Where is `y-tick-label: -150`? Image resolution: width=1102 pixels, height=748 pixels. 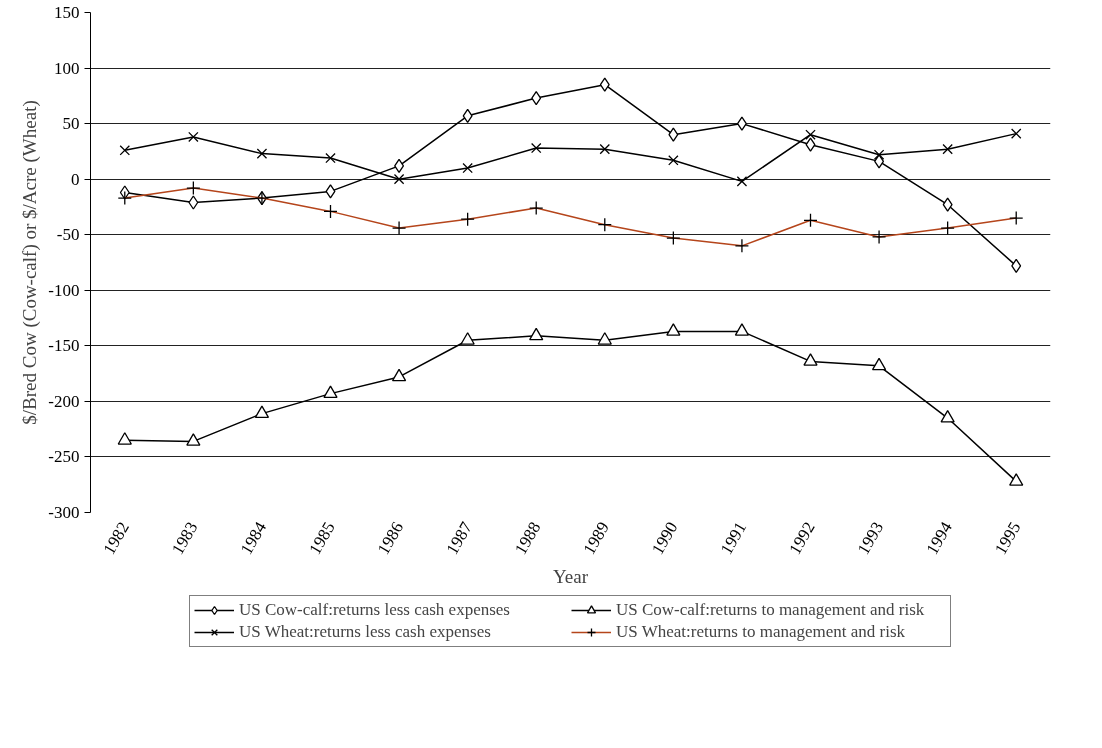
y-tick-label: -150 is located at coordinates (64, 346).